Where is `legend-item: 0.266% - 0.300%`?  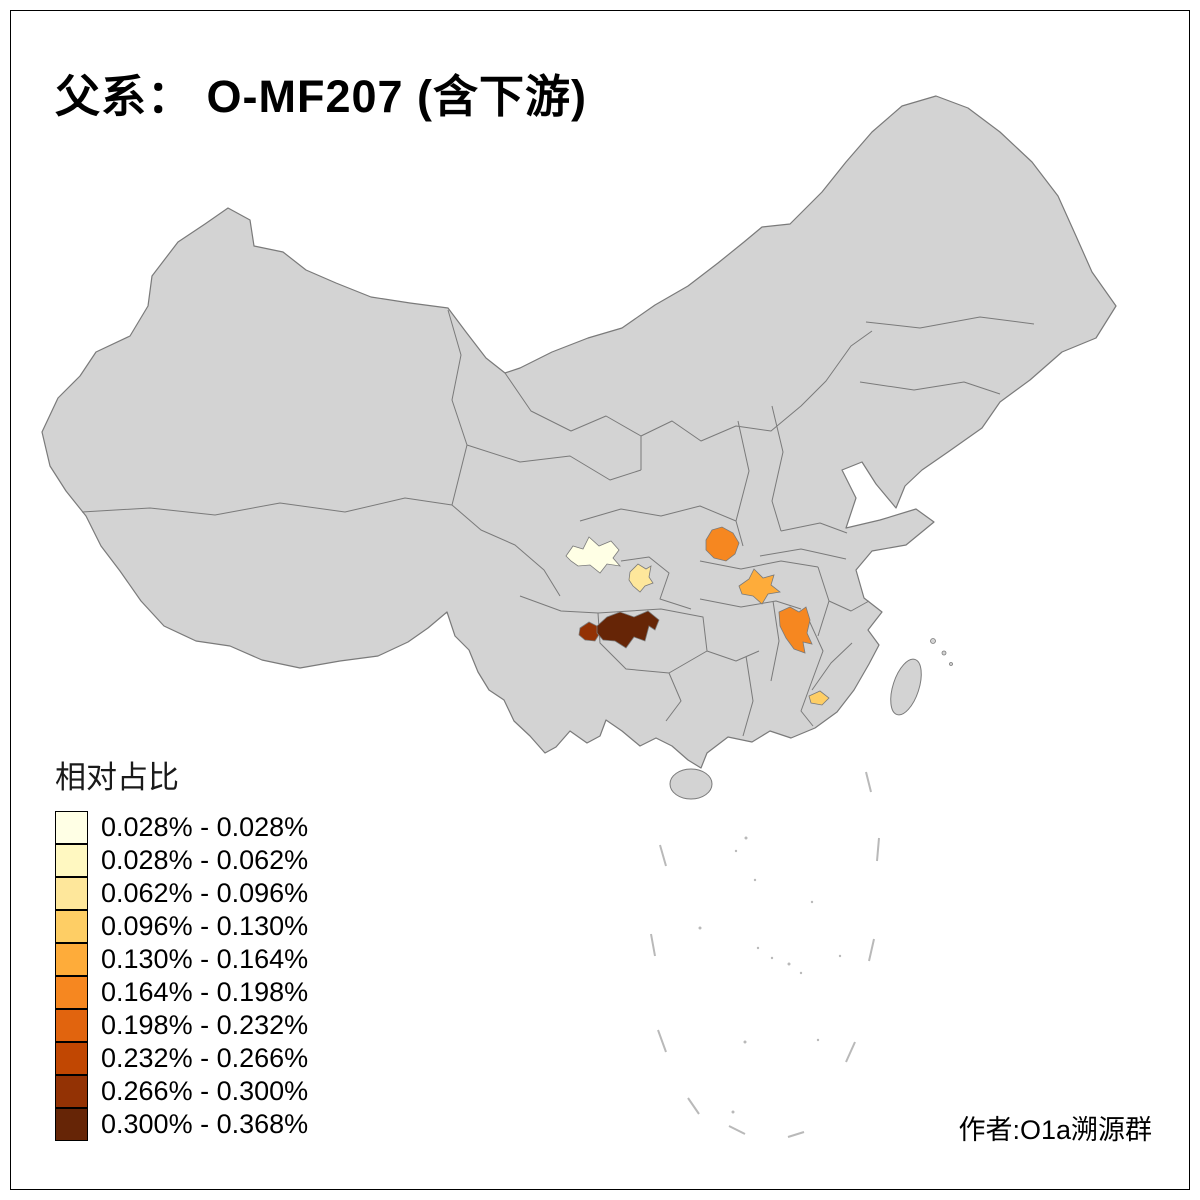 legend-item: 0.266% - 0.300% is located at coordinates (181, 1091).